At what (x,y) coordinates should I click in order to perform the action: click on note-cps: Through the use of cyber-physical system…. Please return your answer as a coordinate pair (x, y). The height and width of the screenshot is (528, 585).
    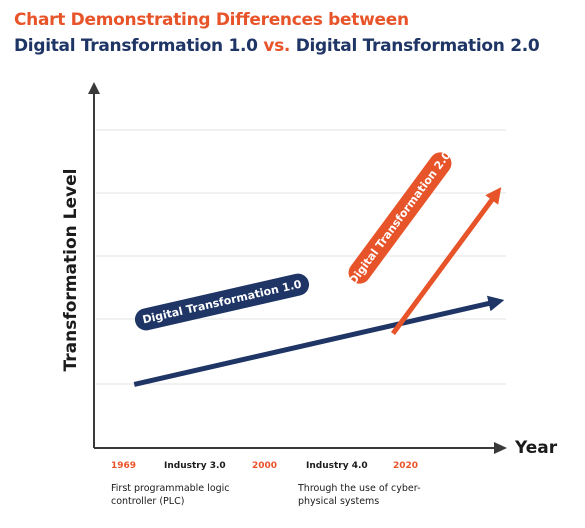
    Looking at the image, I should click on (359, 495).